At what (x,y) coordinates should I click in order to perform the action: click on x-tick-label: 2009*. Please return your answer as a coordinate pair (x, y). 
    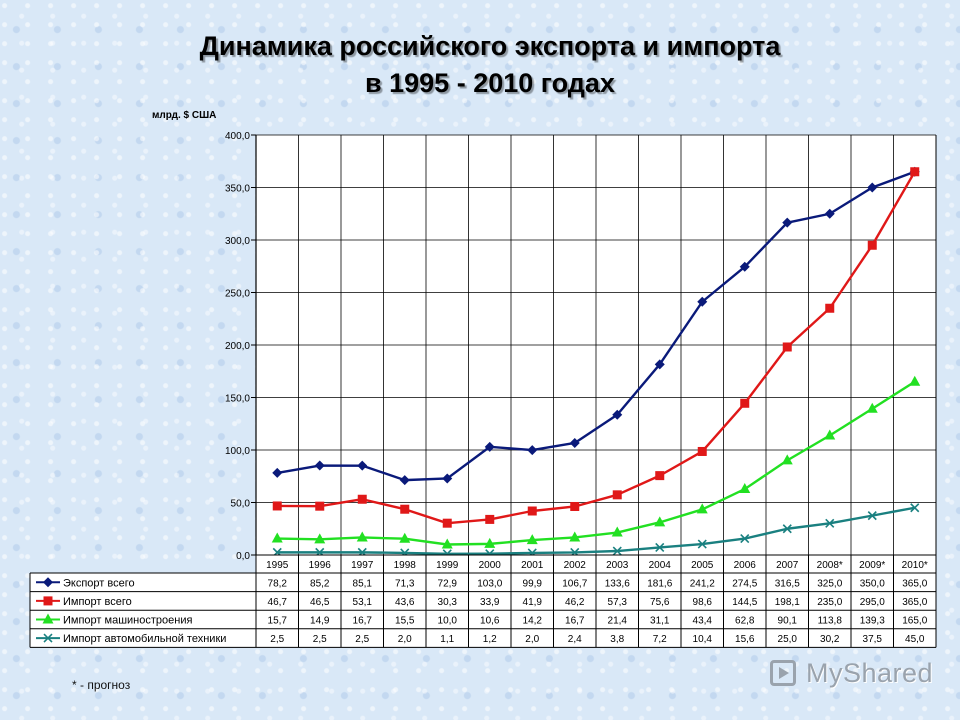
    Looking at the image, I should click on (872, 565).